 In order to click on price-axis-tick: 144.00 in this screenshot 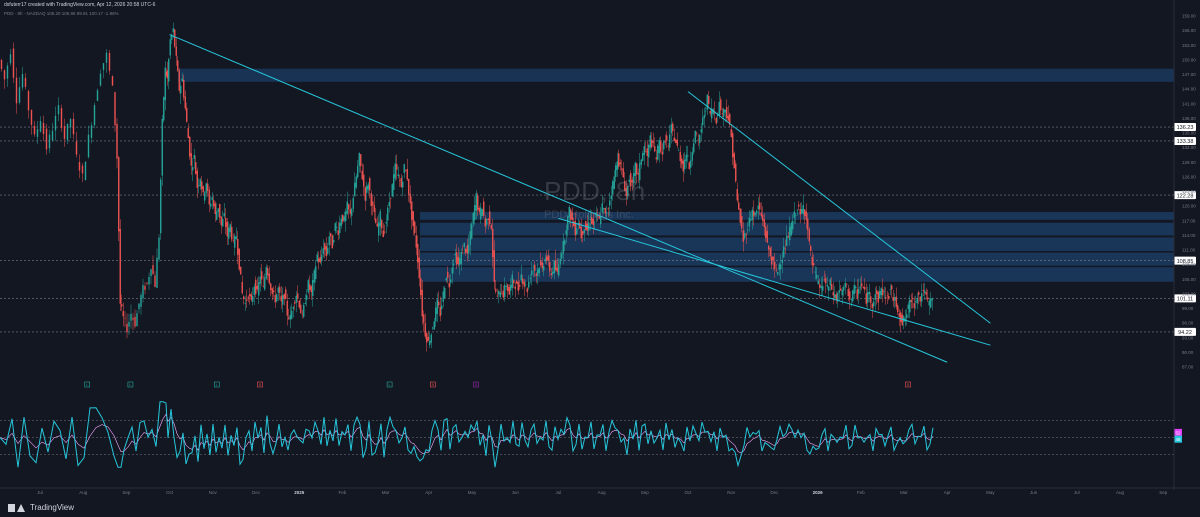, I will do `click(1189, 89)`.